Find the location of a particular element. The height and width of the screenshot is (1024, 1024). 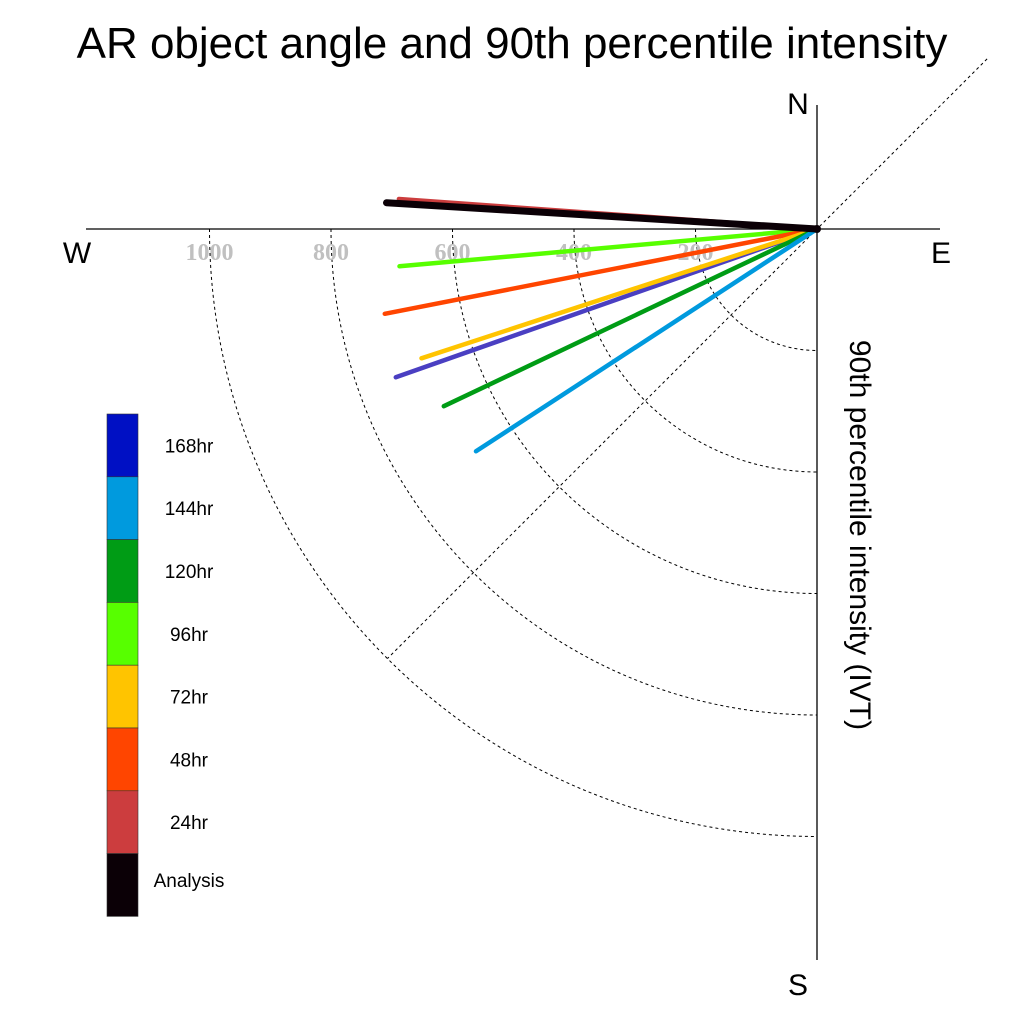

compass-west-label: W is located at coordinates (77, 253).